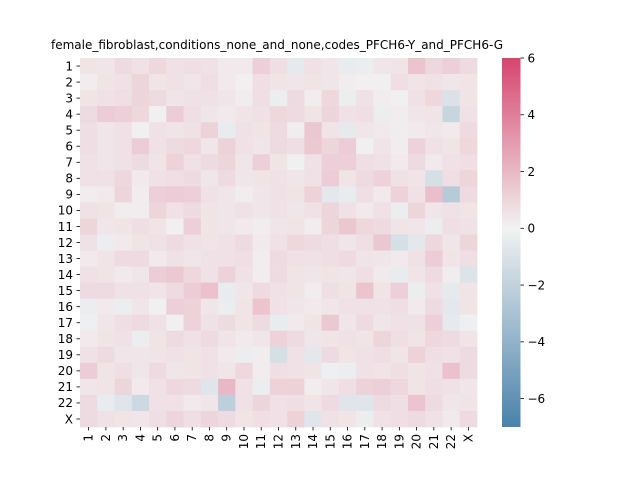  I want to click on column-tick-label: 22, so click(451, 441).